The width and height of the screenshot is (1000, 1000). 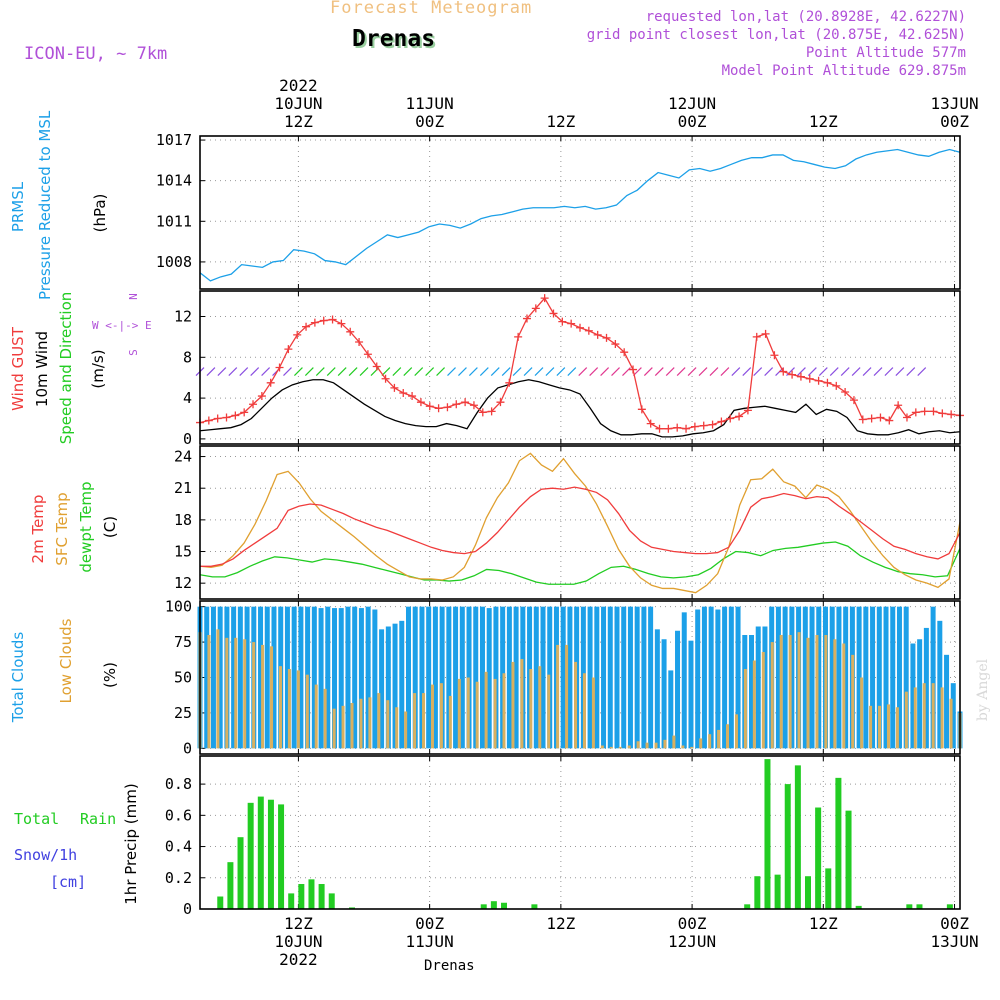 I want to click on y-tick-label: 12, so click(x=183, y=583).